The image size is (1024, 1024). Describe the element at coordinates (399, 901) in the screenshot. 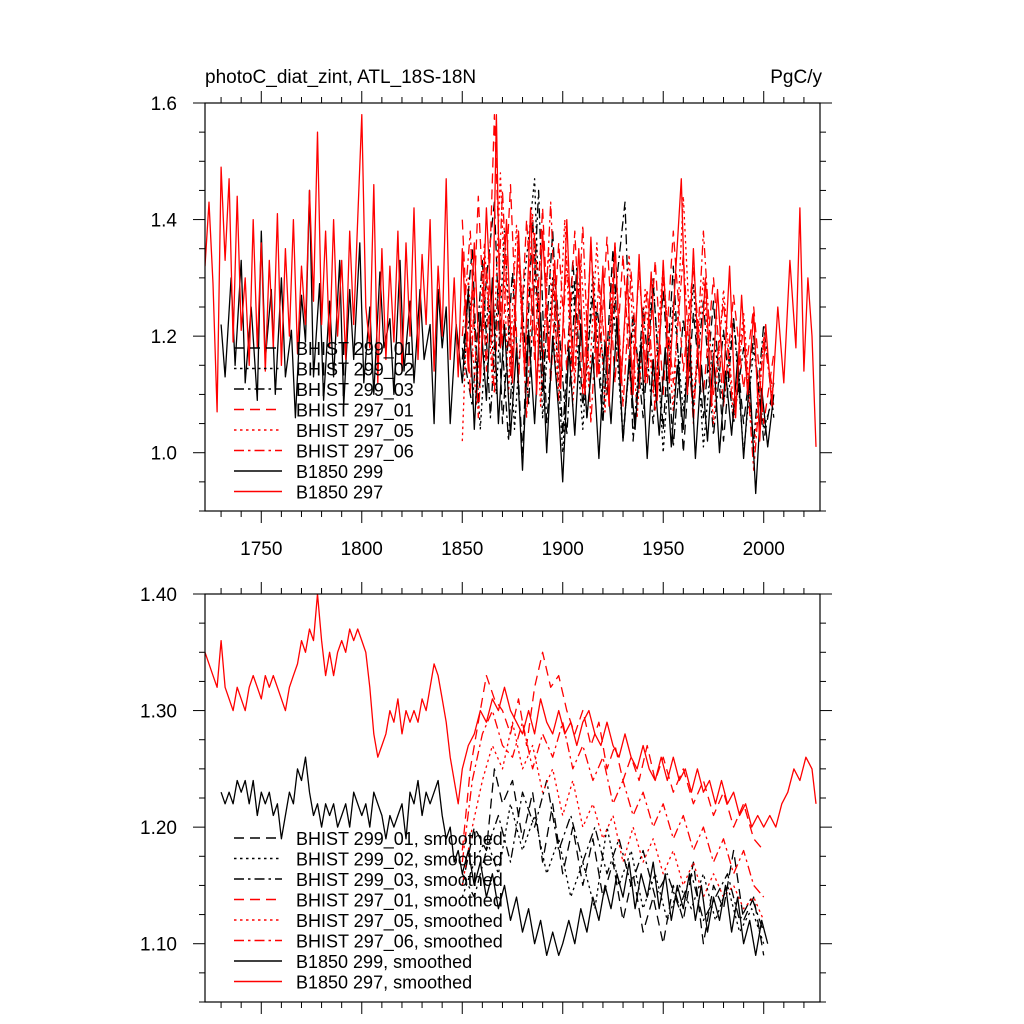

I see `bottom-legend-label: BHIST 297_01, smoothed` at that location.